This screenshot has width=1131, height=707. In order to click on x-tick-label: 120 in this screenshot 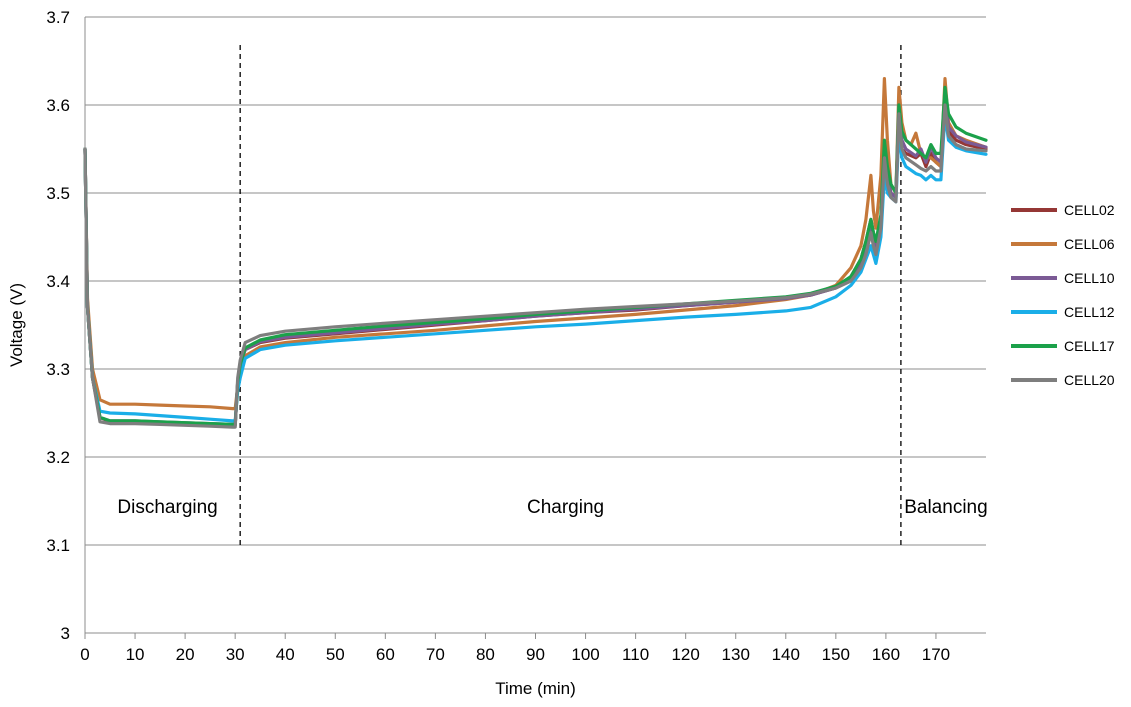, I will do `click(685, 654)`.